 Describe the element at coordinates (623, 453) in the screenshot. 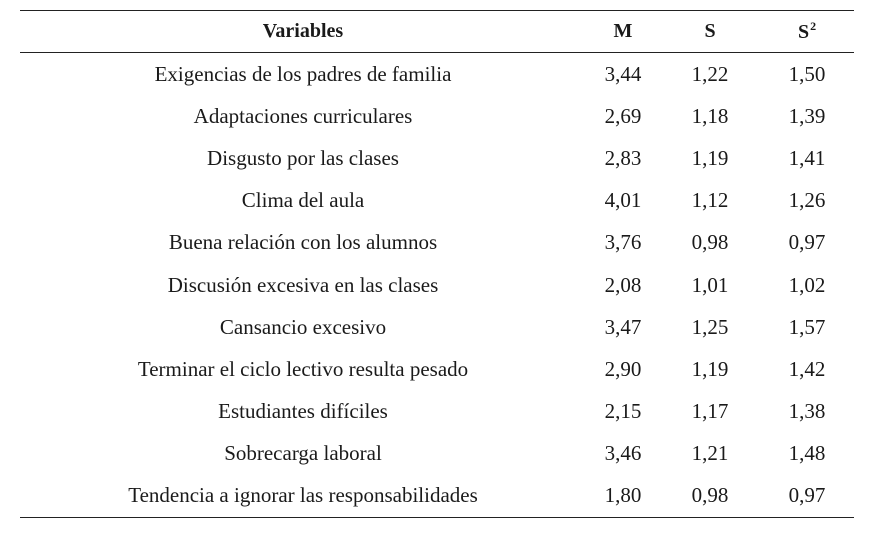

I see `mean-cell: 3,46` at that location.